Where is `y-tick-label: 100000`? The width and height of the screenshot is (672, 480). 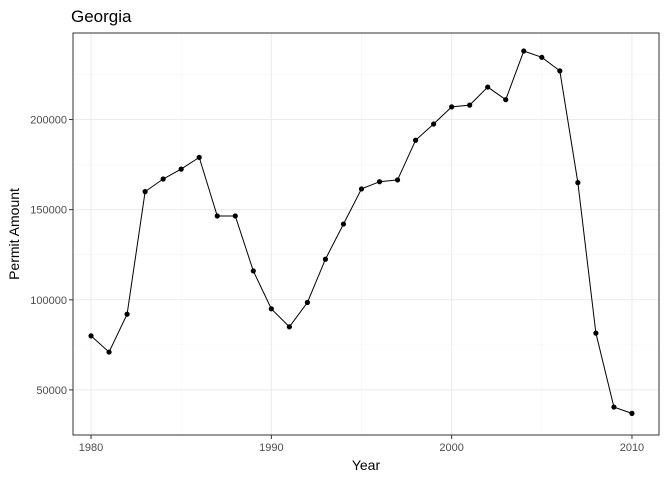 y-tick-label: 100000 is located at coordinates (48, 301).